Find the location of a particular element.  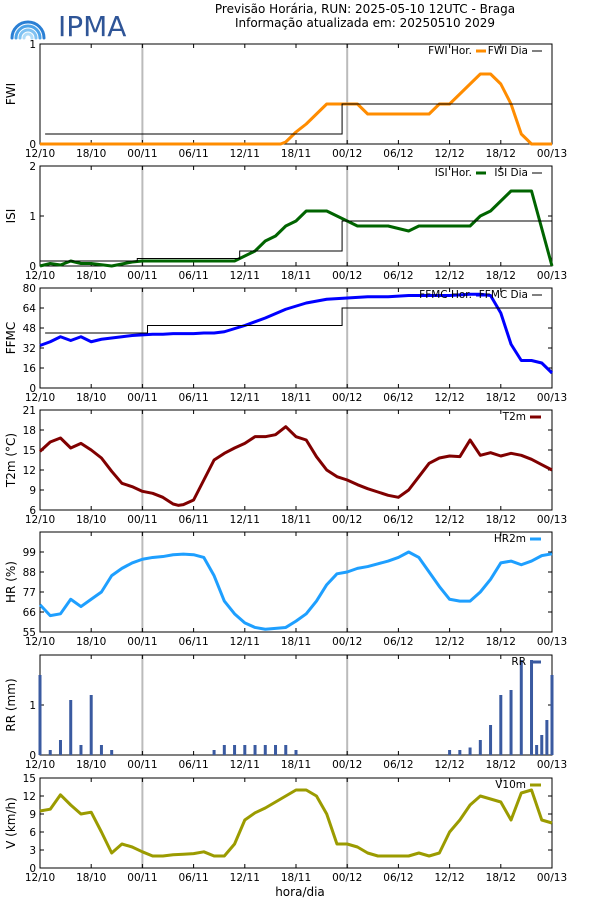

y-tick-label: 88 is located at coordinates (29, 573).